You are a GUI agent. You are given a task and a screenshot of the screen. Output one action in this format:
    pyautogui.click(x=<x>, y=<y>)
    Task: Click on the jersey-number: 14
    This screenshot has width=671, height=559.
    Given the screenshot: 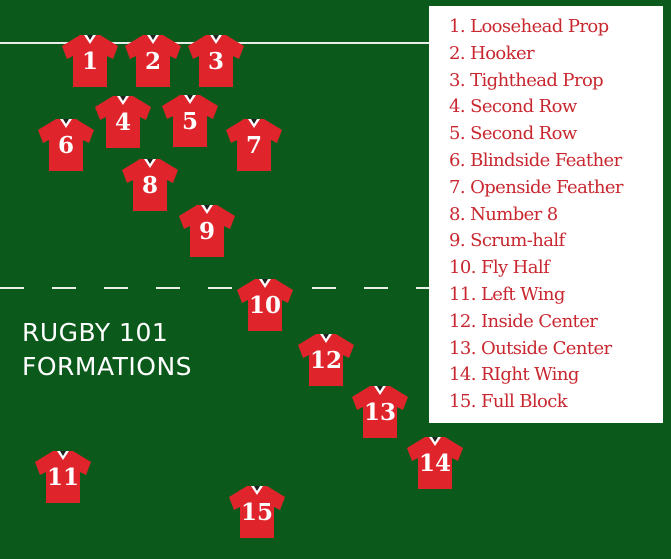 What is the action you would take?
    pyautogui.click(x=434, y=463)
    